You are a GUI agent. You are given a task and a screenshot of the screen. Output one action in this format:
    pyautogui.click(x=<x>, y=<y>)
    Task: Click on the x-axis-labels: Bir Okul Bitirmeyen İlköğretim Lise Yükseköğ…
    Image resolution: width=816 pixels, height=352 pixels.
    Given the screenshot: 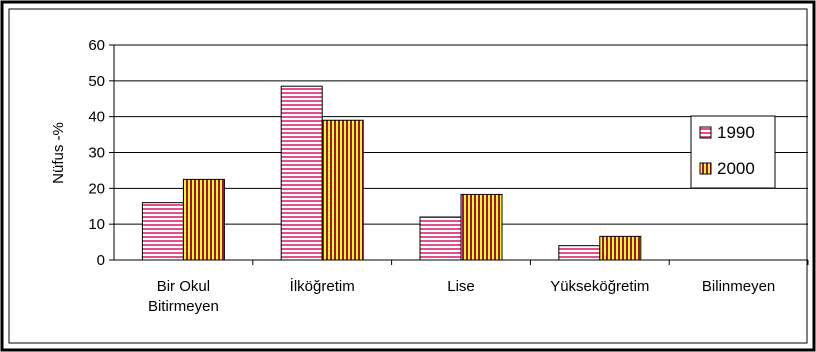 What is the action you would take?
    pyautogui.click(x=478, y=287)
    